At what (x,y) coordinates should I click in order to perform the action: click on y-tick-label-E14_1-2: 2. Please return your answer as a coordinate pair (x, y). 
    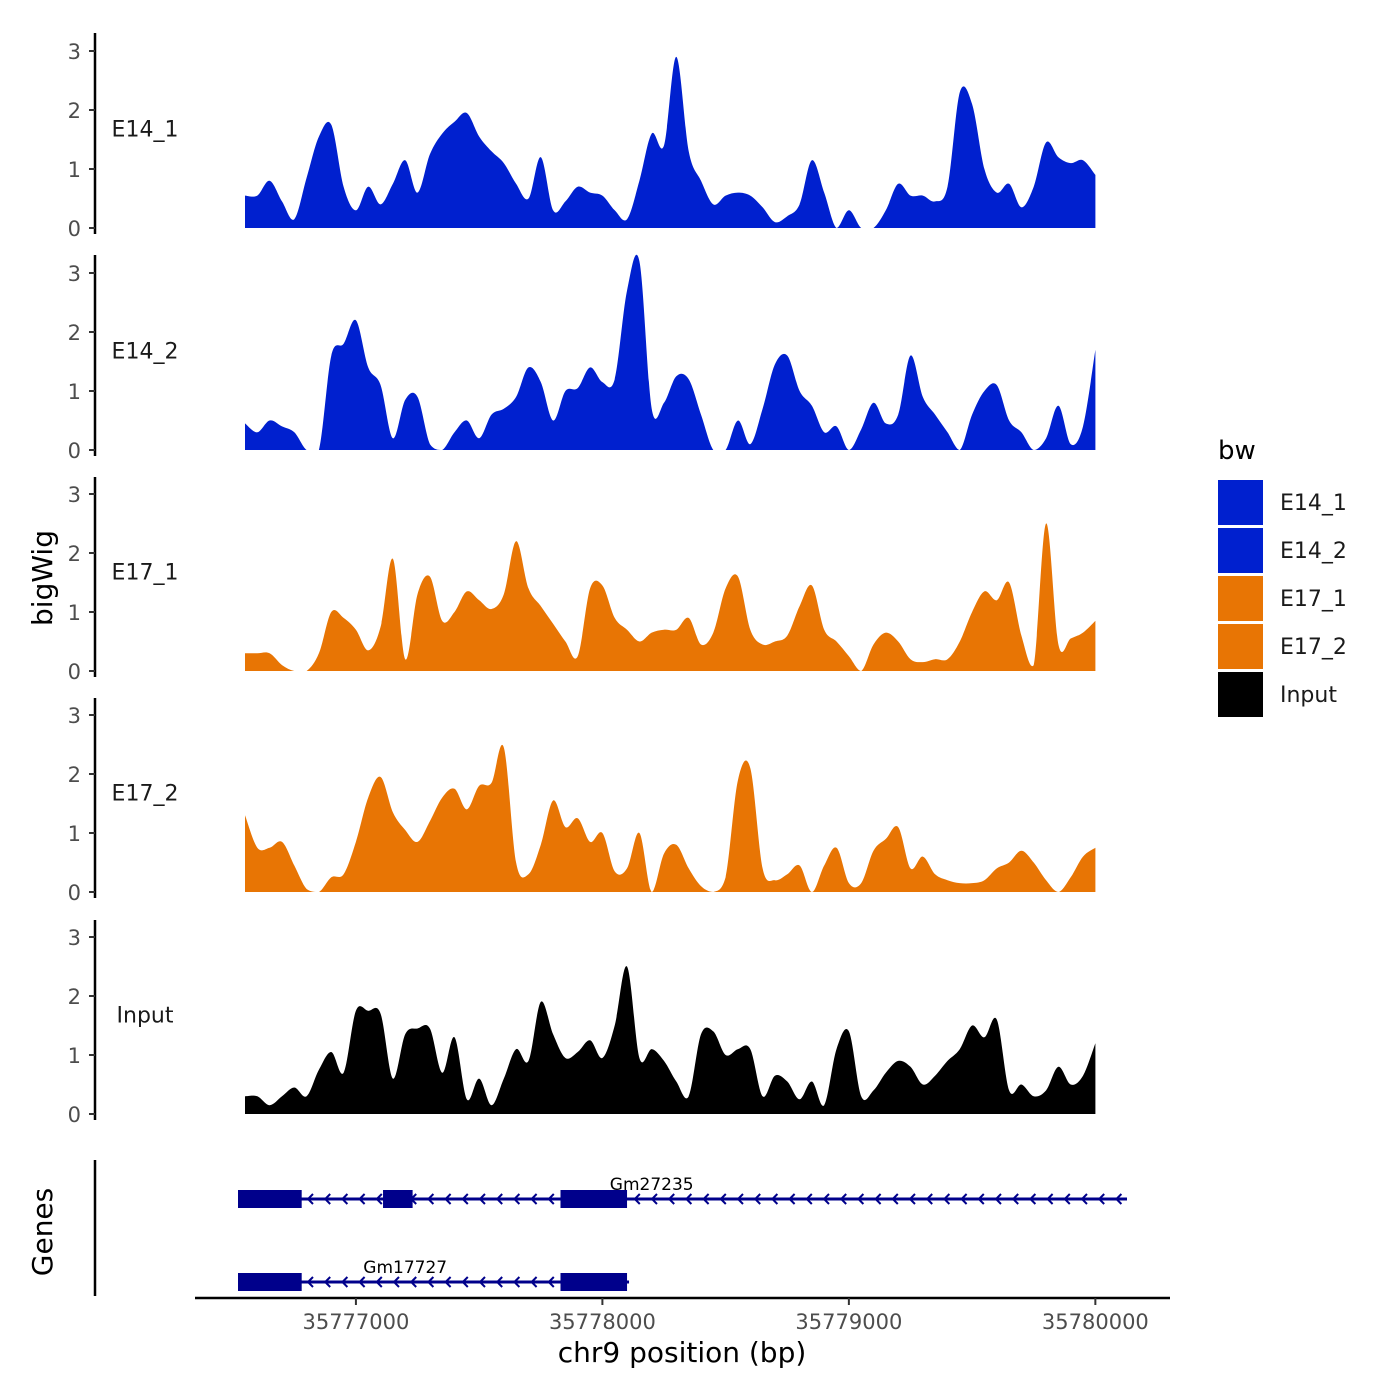
    Looking at the image, I should click on (74, 111).